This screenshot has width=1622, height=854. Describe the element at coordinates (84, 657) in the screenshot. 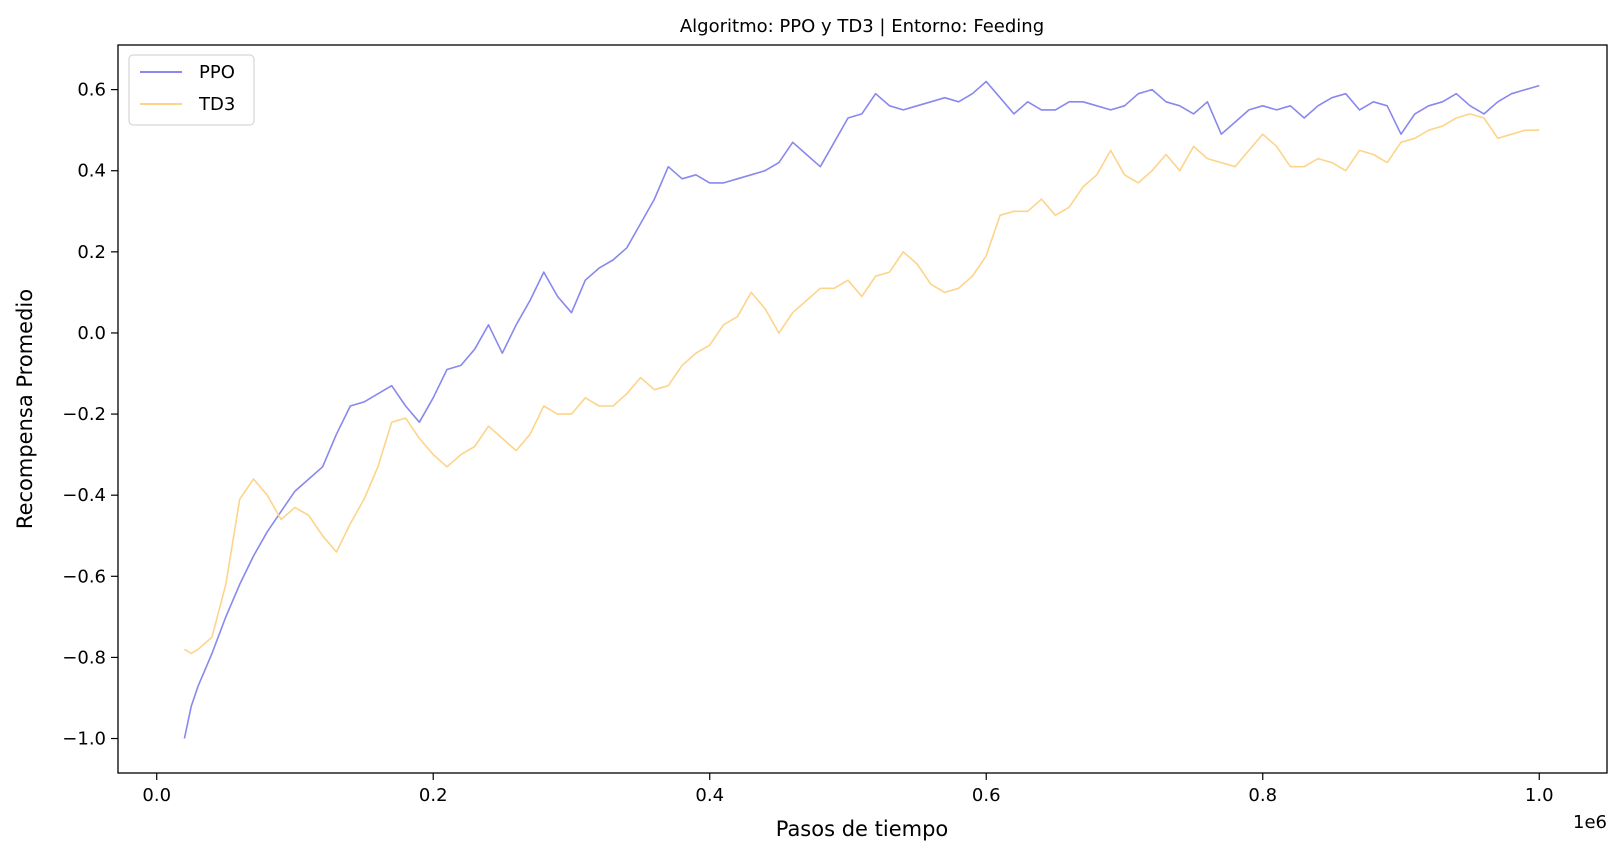

I see `y-tick-label: −0.8` at that location.